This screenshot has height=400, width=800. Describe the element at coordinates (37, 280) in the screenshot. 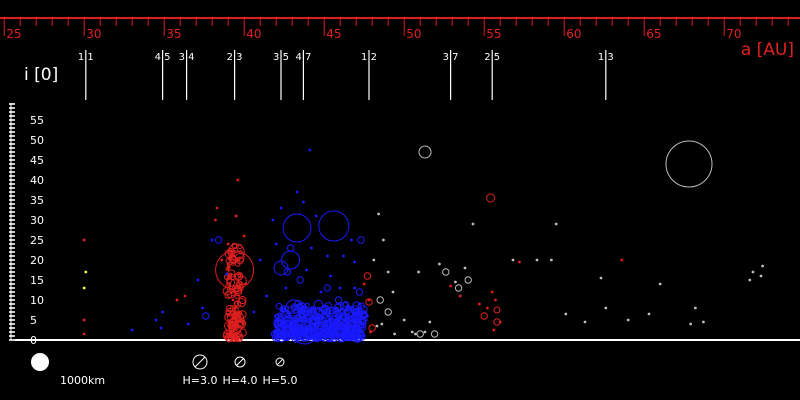

I see `y-tick-label: 15` at that location.